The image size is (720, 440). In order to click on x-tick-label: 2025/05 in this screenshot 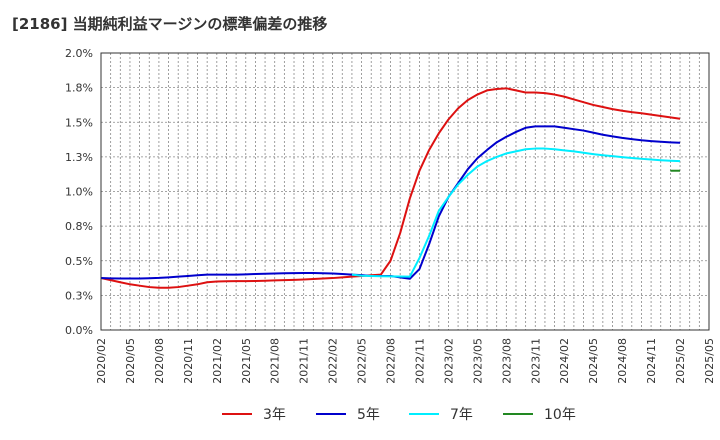, I will do `click(709, 361)`.